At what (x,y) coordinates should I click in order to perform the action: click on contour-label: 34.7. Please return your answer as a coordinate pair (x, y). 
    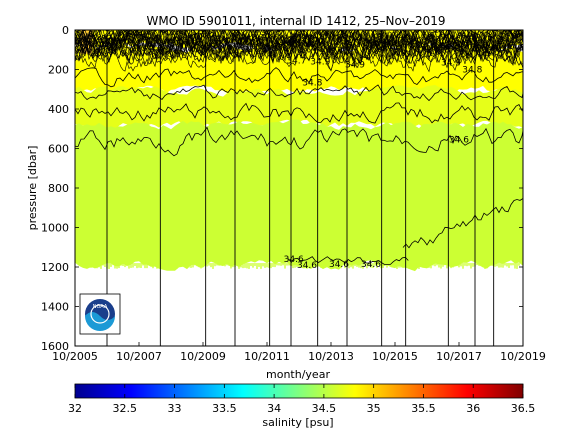
    Looking at the image, I should click on (296, 62).